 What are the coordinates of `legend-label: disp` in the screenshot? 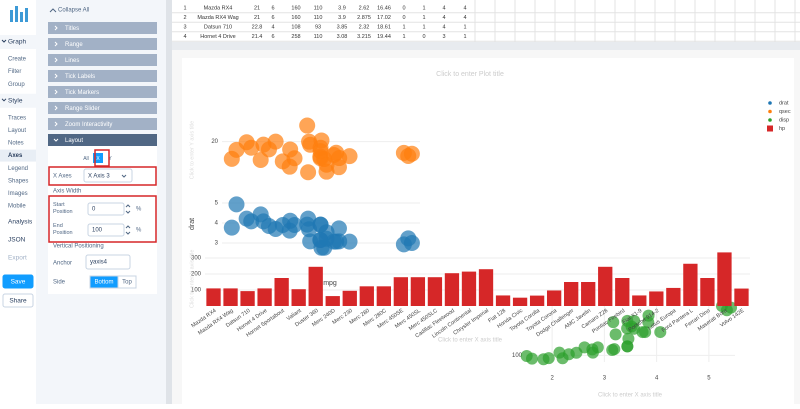 It's located at (784, 120).